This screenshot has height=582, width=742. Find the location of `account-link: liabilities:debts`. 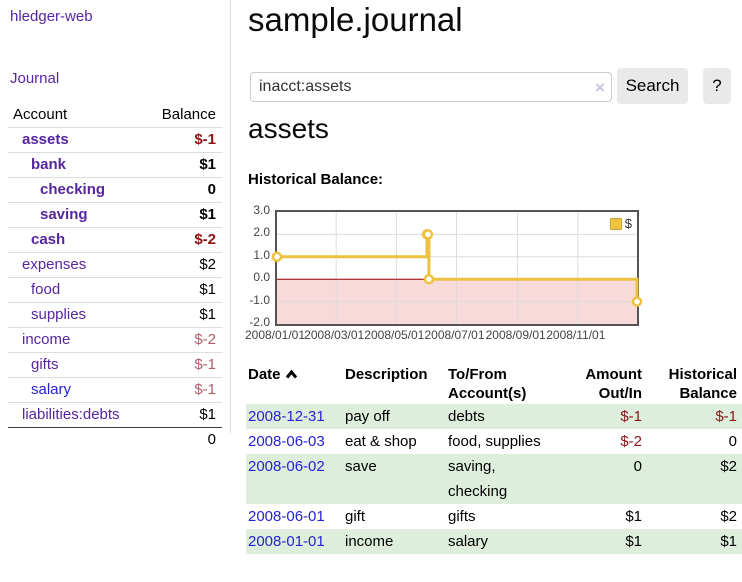

account-link: liabilities:debts is located at coordinates (71, 414).